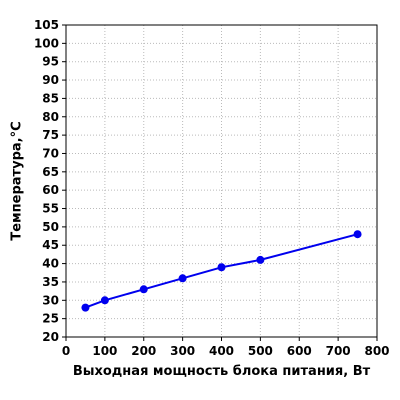 This screenshot has width=400, height=400. I want to click on y-tick-label: 60, so click(50, 190).